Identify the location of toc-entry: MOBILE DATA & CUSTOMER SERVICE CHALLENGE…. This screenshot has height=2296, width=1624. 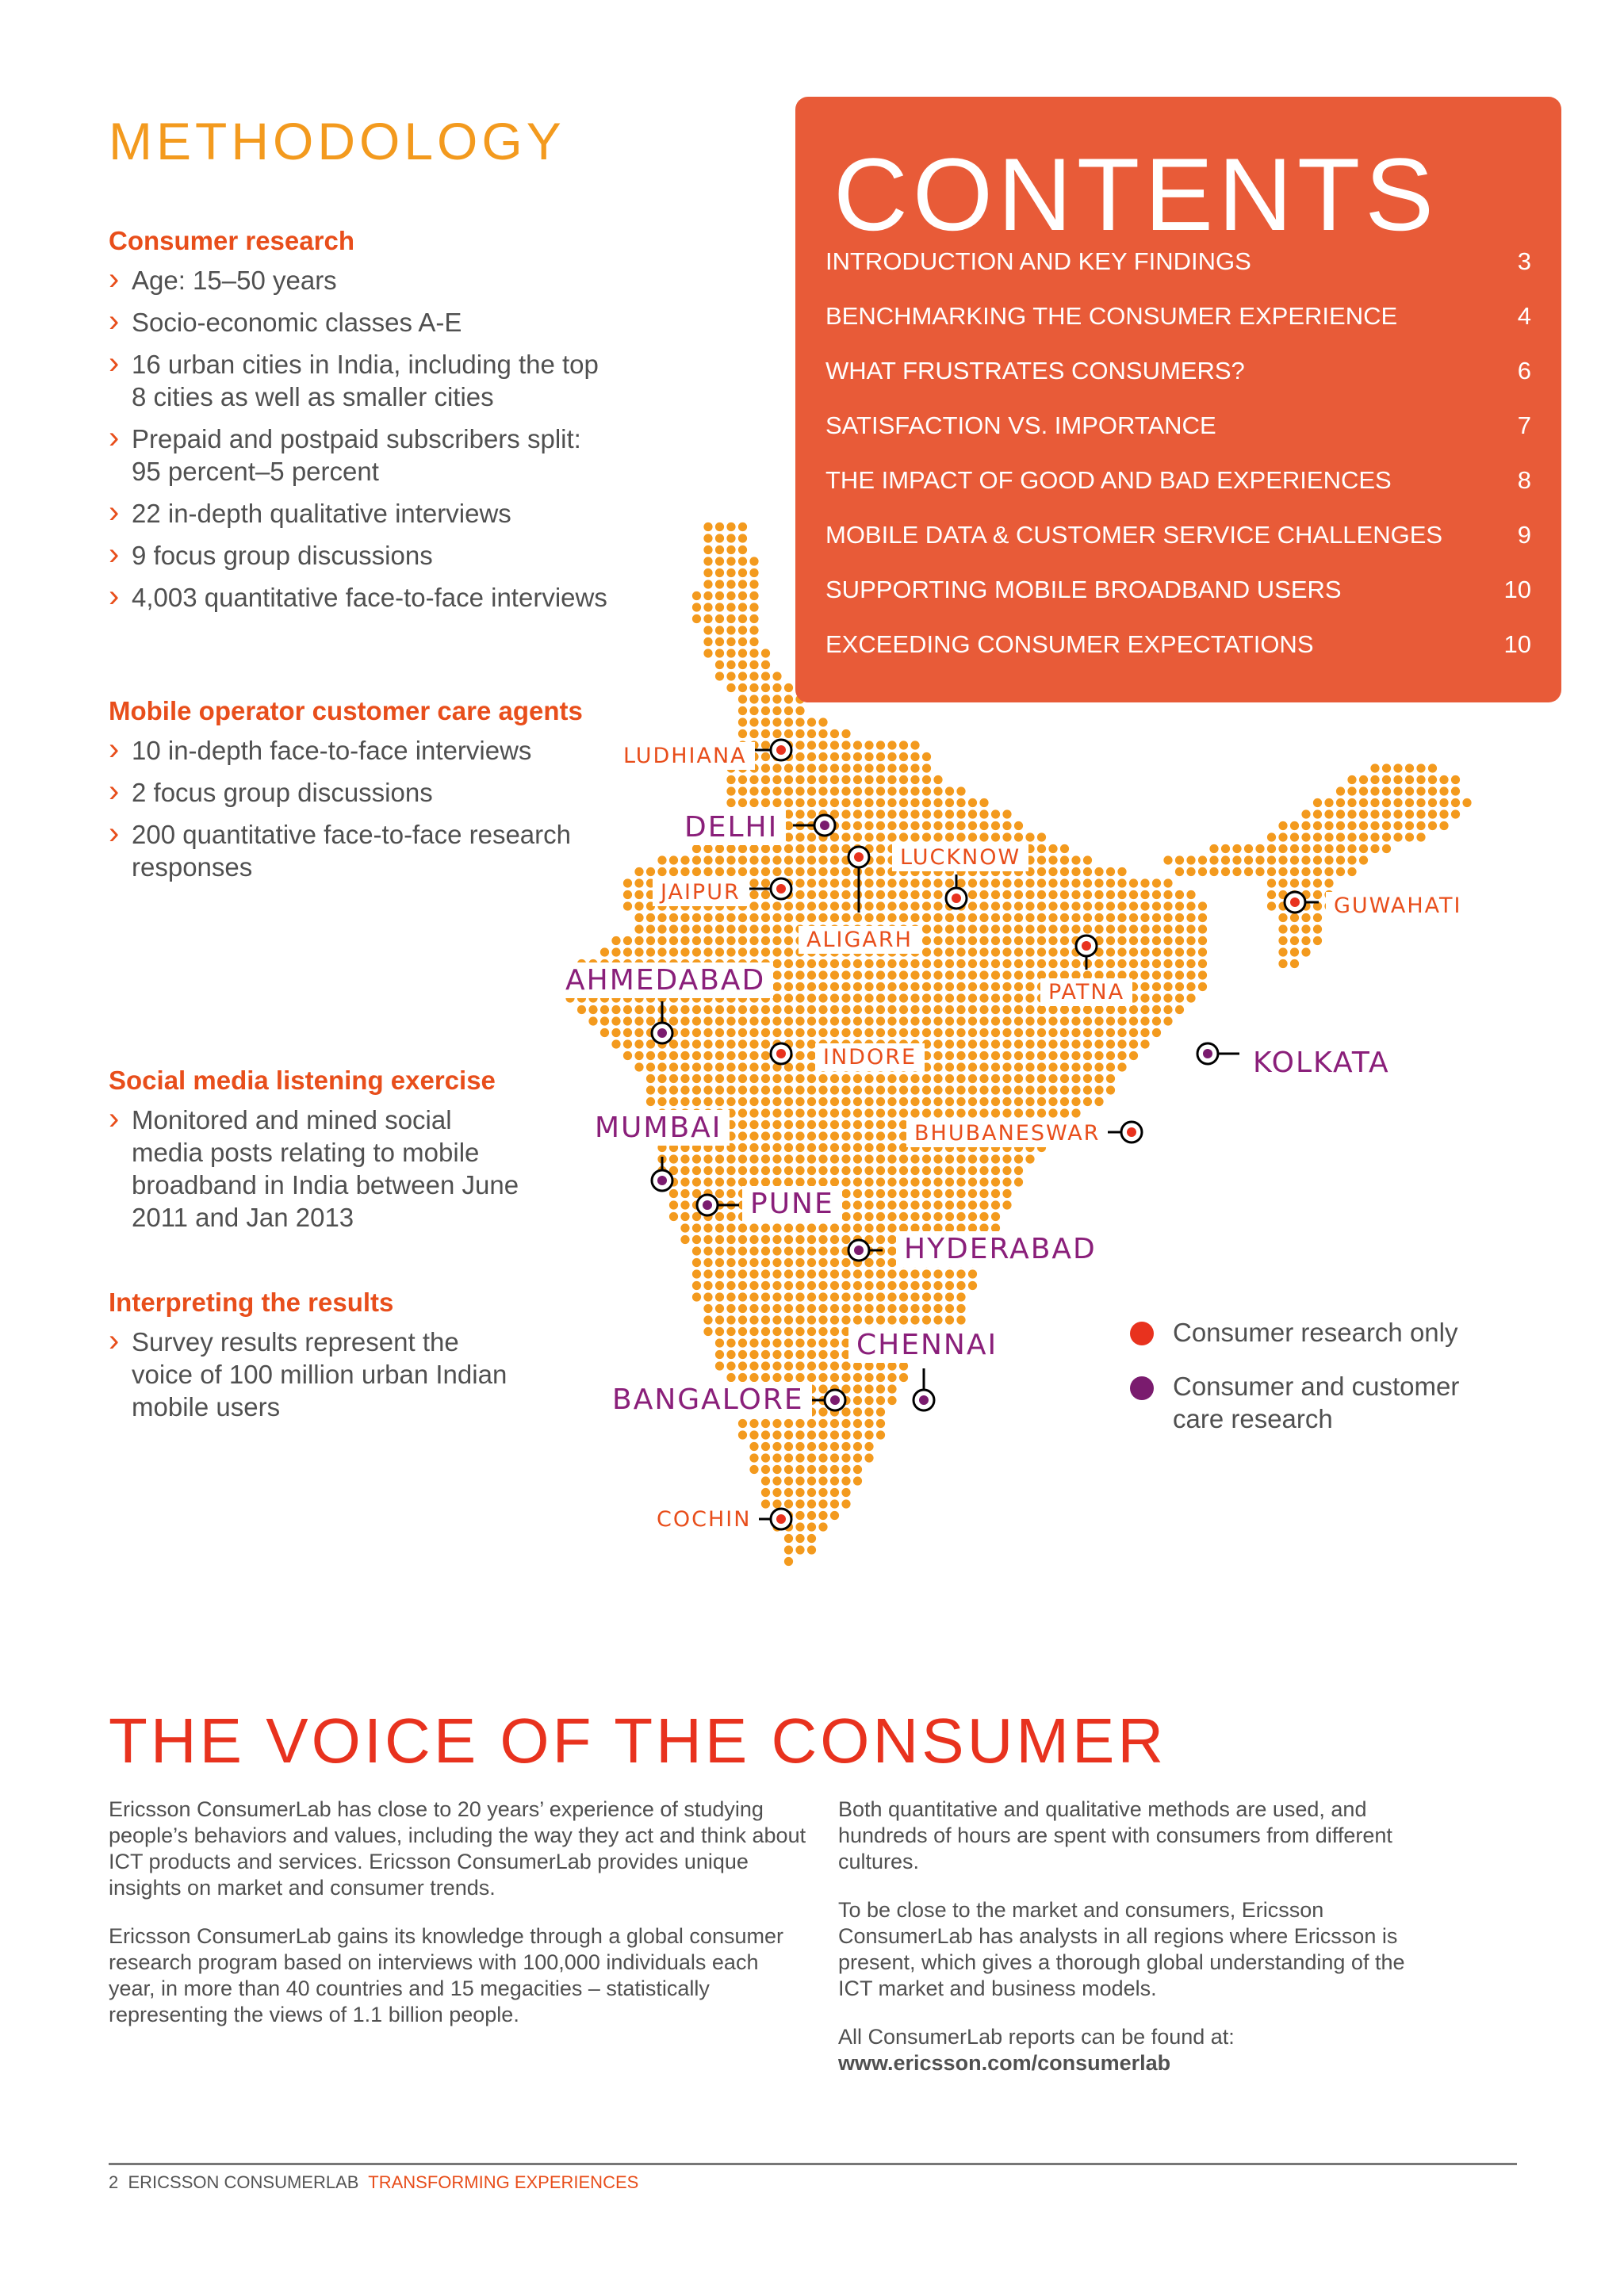
(1178, 549).